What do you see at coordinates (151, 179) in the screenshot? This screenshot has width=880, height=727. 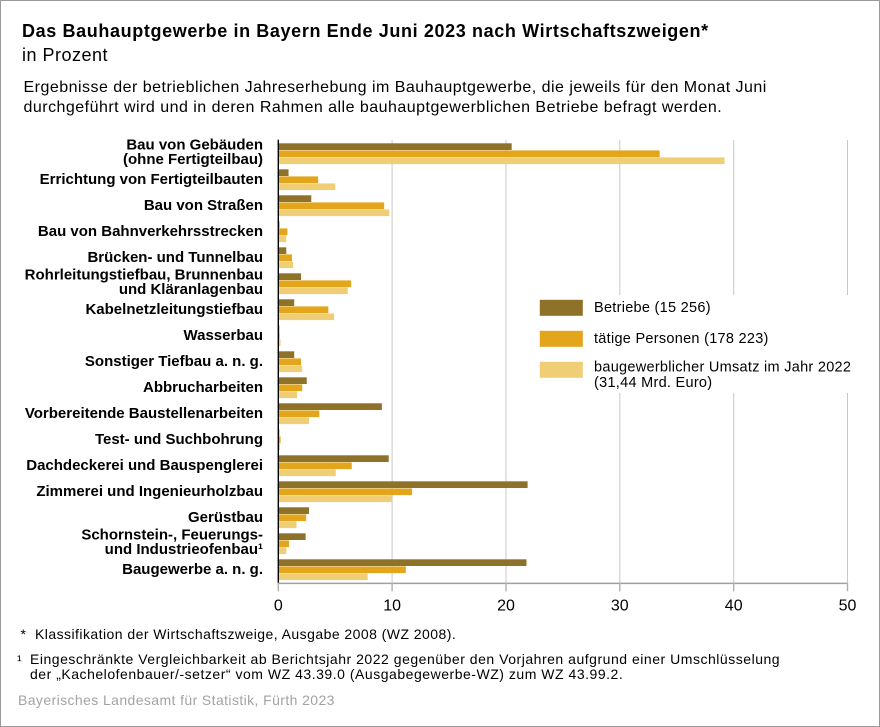 I see `svg-text:Errichtung von Fertigteilbaute: Errichtung von Fertigteilbauten` at bounding box center [151, 179].